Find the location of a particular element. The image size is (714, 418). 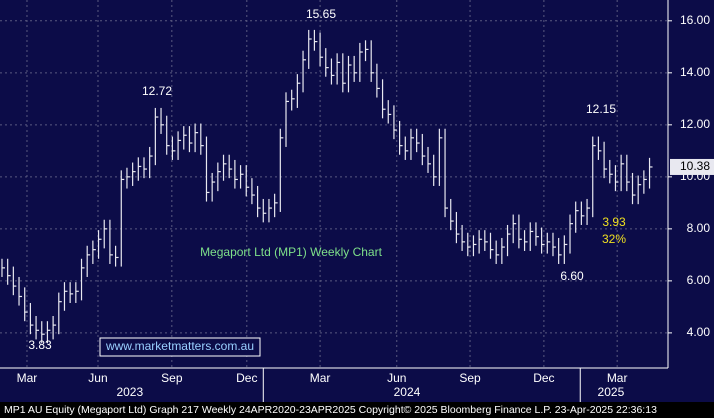

watermark: www.marketmatters.com.au is located at coordinates (179, 346).